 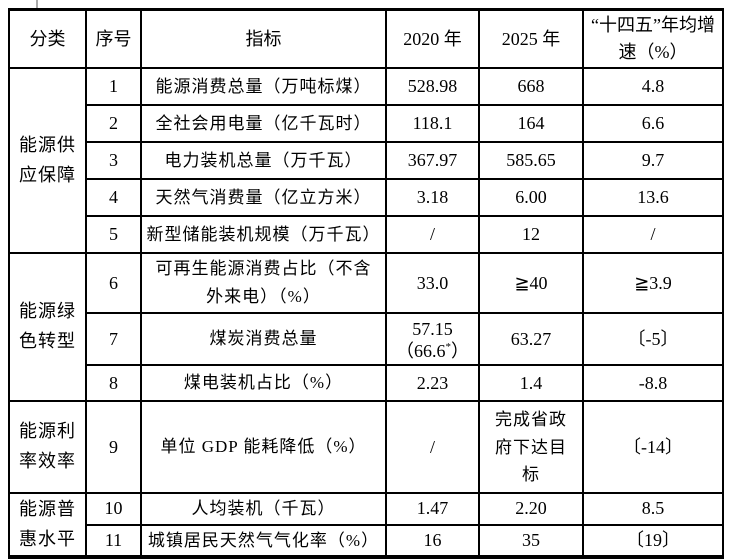 I want to click on growth-cell: -8.8, so click(x=653, y=383).